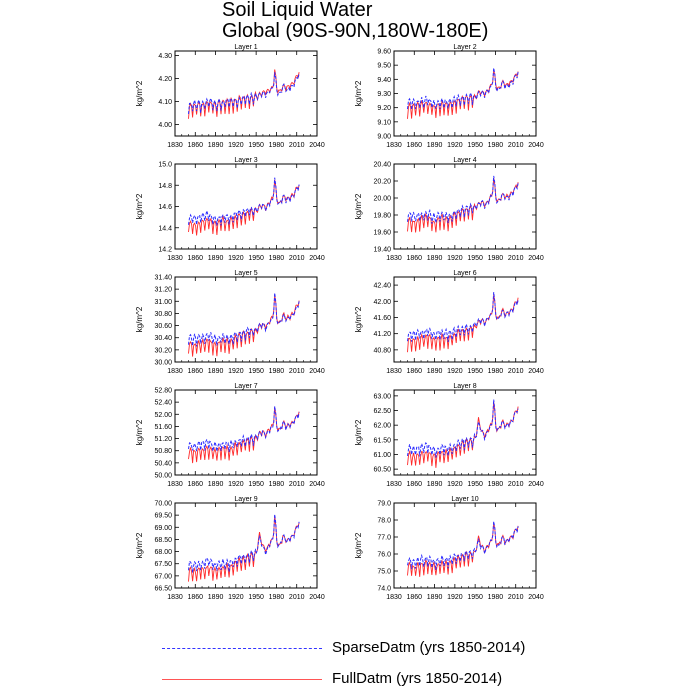 Image resolution: width=700 pixels, height=700 pixels. I want to click on y-tick-label: 78.0, so click(384, 521).